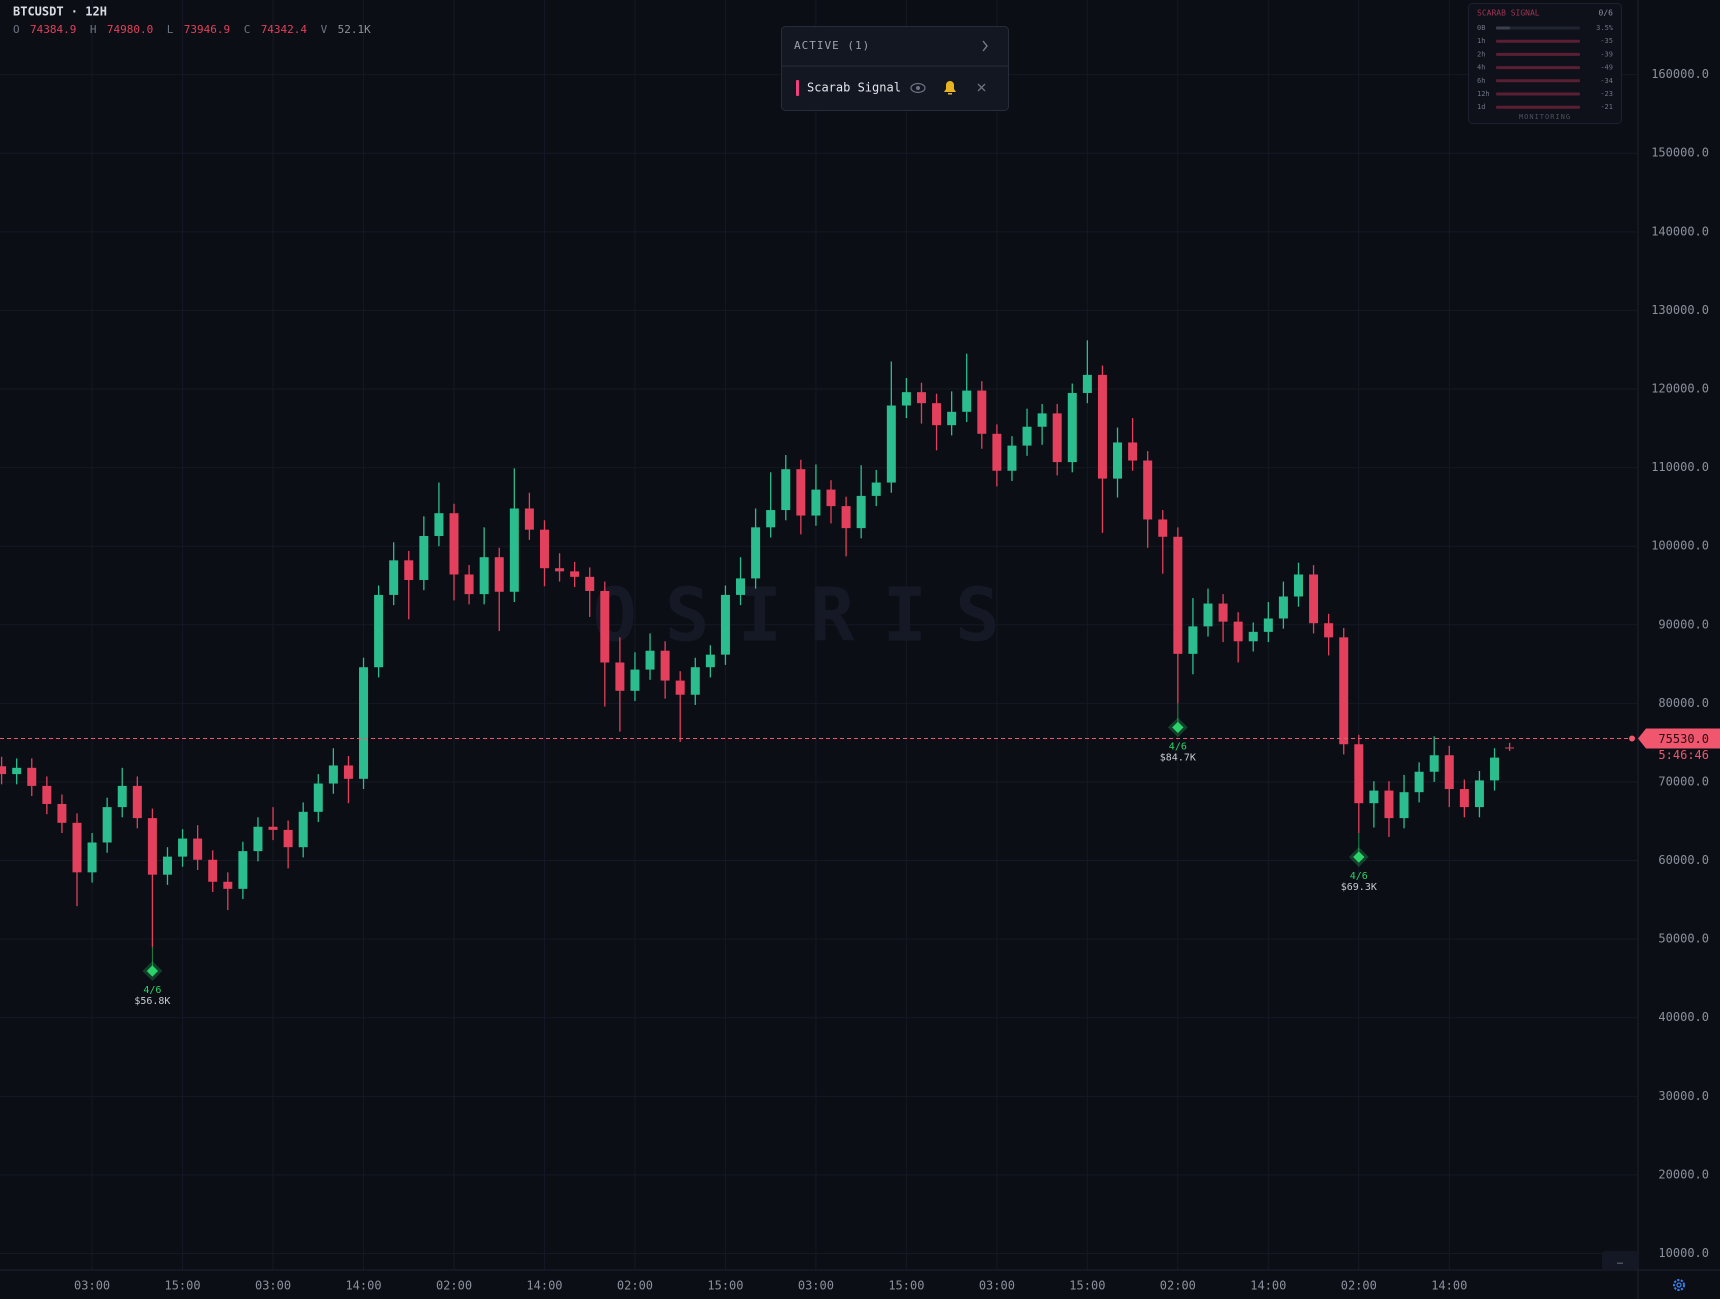 The image size is (1720, 1299). I want to click on close-icon, so click(981, 87).